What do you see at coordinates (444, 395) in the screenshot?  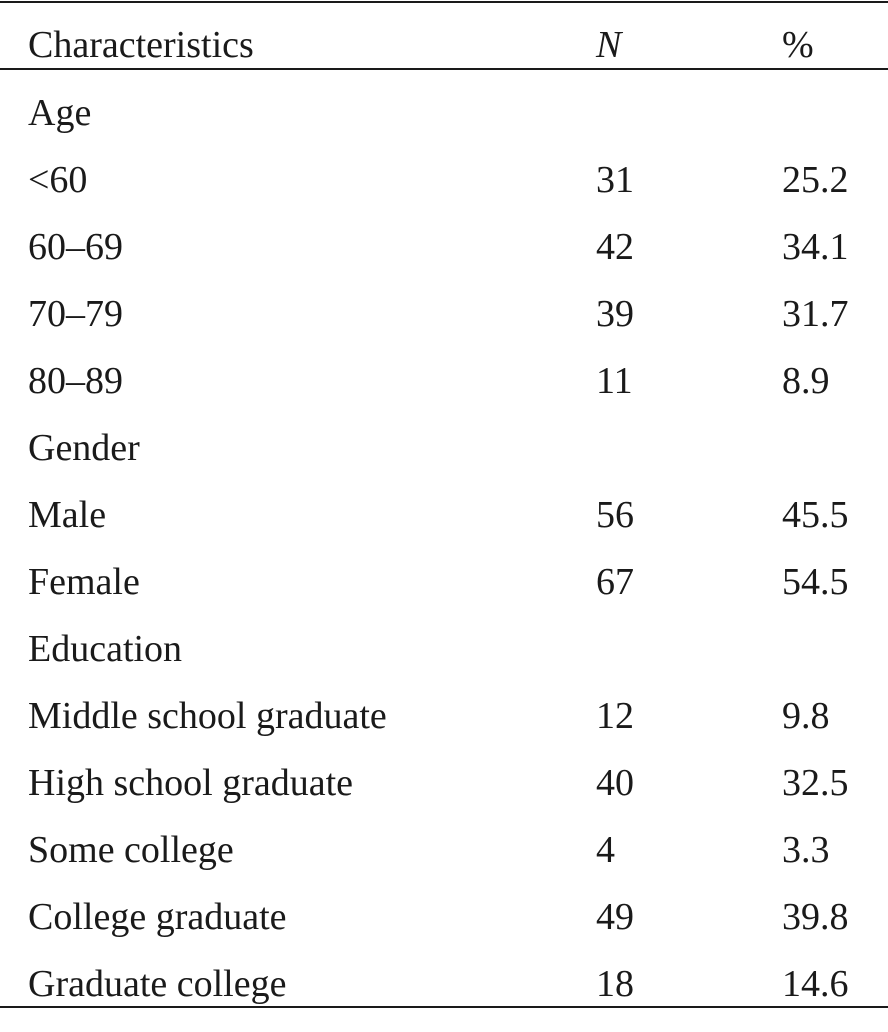 I see `table-row: 80–89 11 8.9` at bounding box center [444, 395].